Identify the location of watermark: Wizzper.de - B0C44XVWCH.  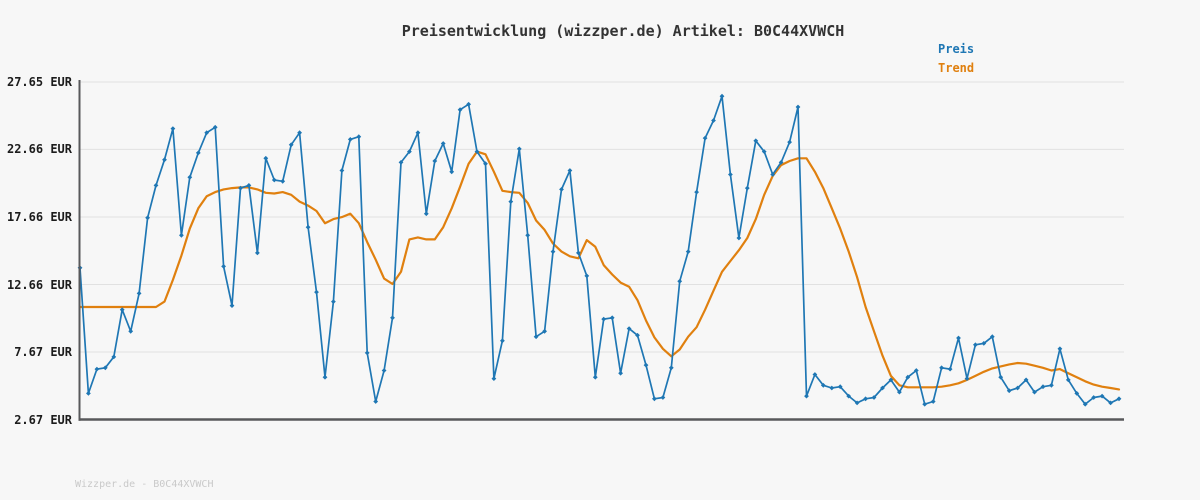
(144, 484).